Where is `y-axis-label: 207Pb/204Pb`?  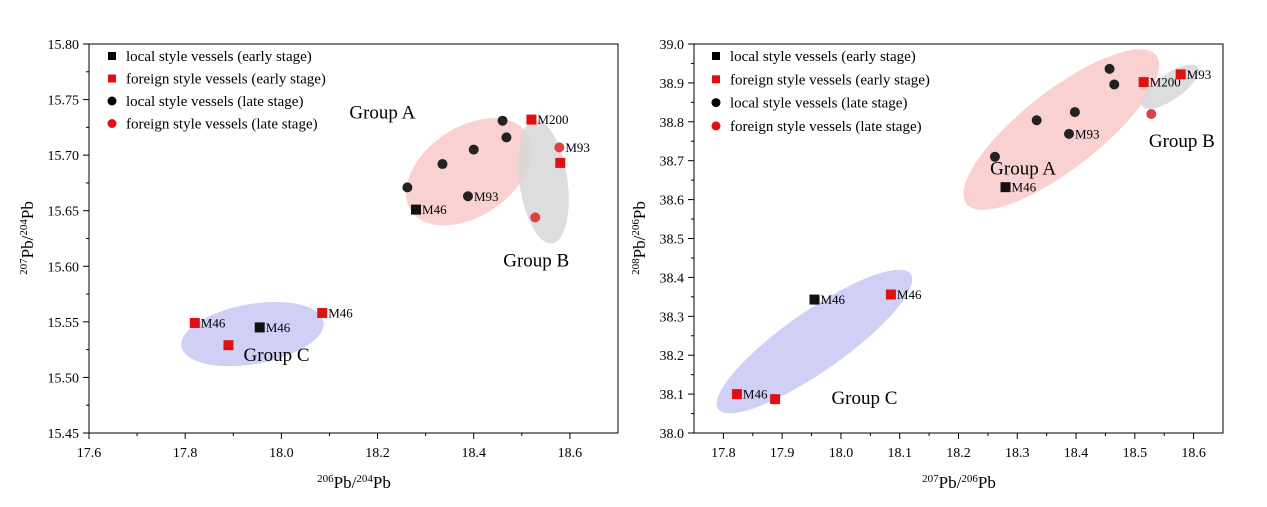
y-axis-label: 207Pb/204Pb is located at coordinates (27, 238).